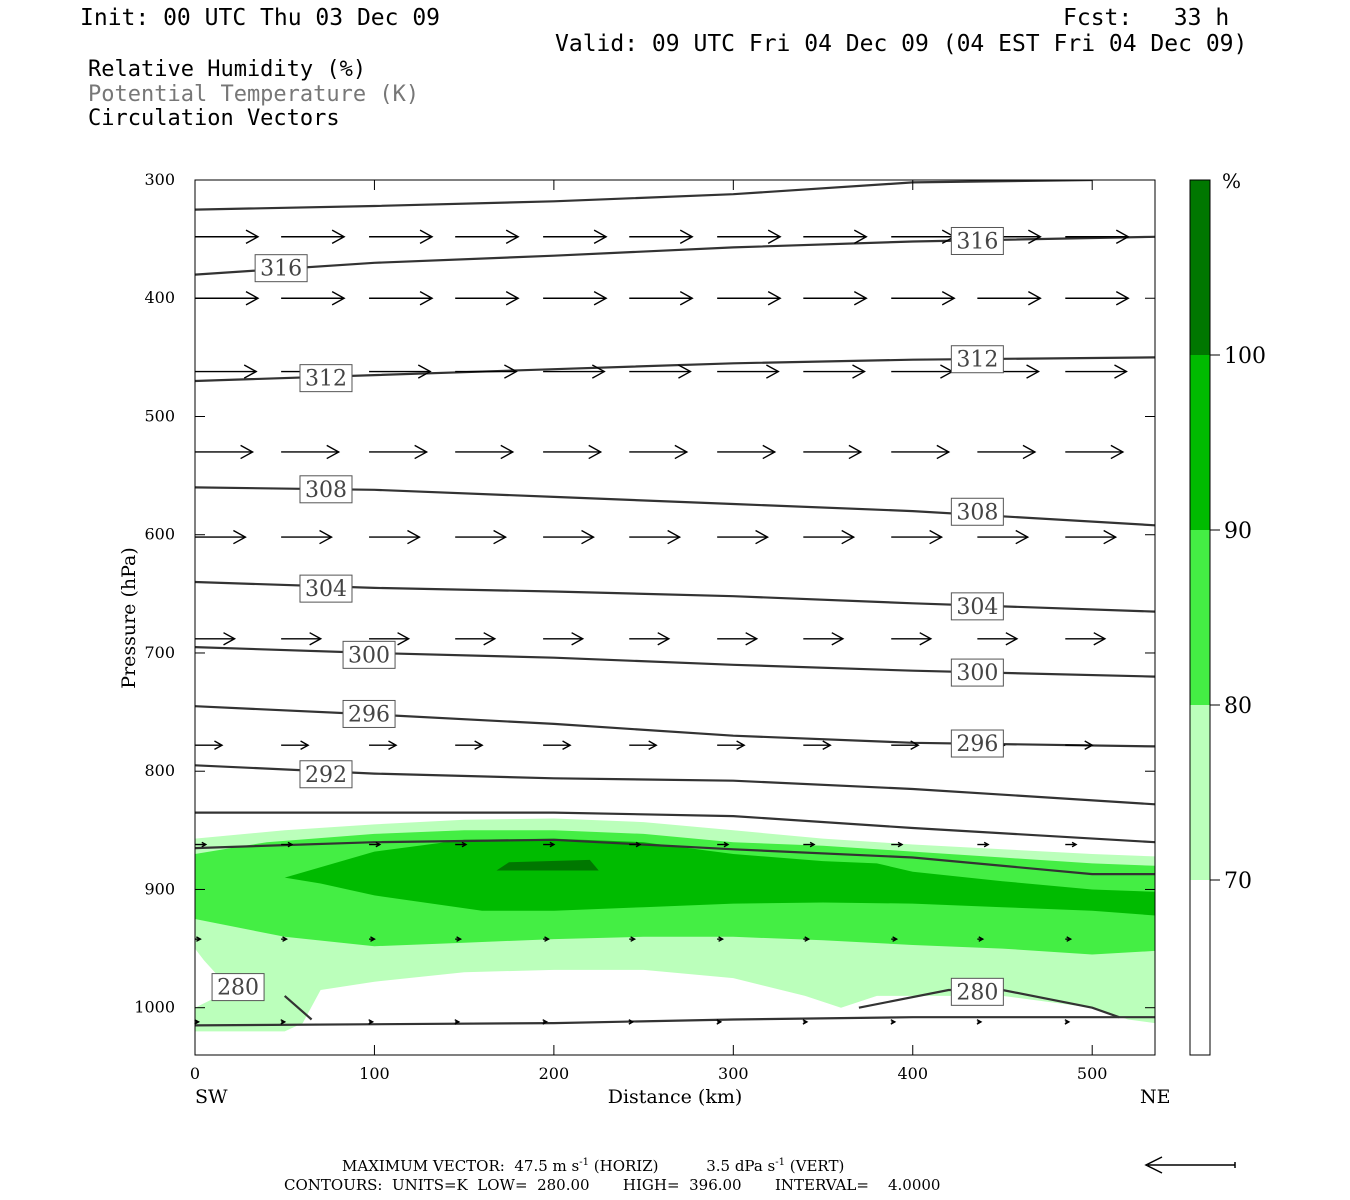 The height and width of the screenshot is (1200, 1350). Describe the element at coordinates (238, 987) in the screenshot. I see `theta-label: 280` at that location.